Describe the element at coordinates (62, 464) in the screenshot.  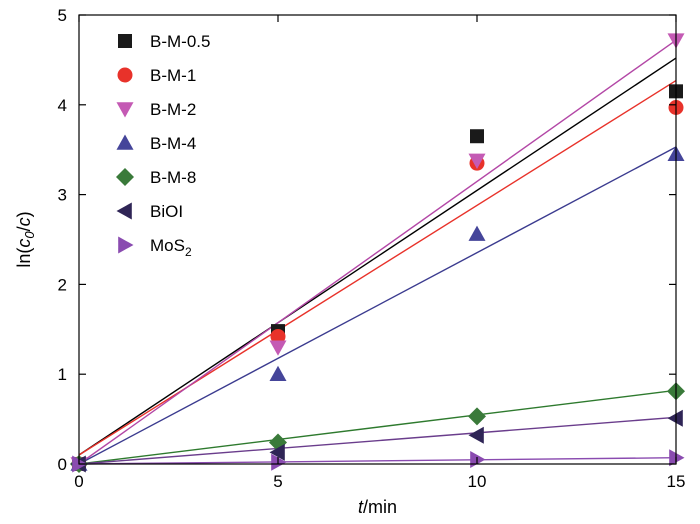
I see `y-tick-label-0: 0` at that location.